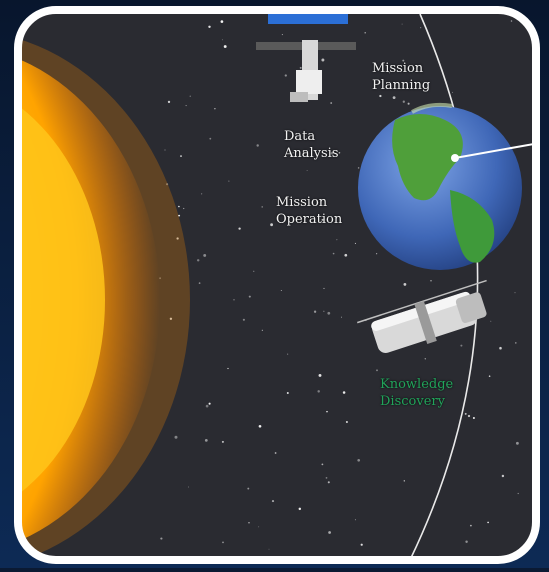  What do you see at coordinates (306, 57) in the screenshot?
I see `satellite-icon` at bounding box center [306, 57].